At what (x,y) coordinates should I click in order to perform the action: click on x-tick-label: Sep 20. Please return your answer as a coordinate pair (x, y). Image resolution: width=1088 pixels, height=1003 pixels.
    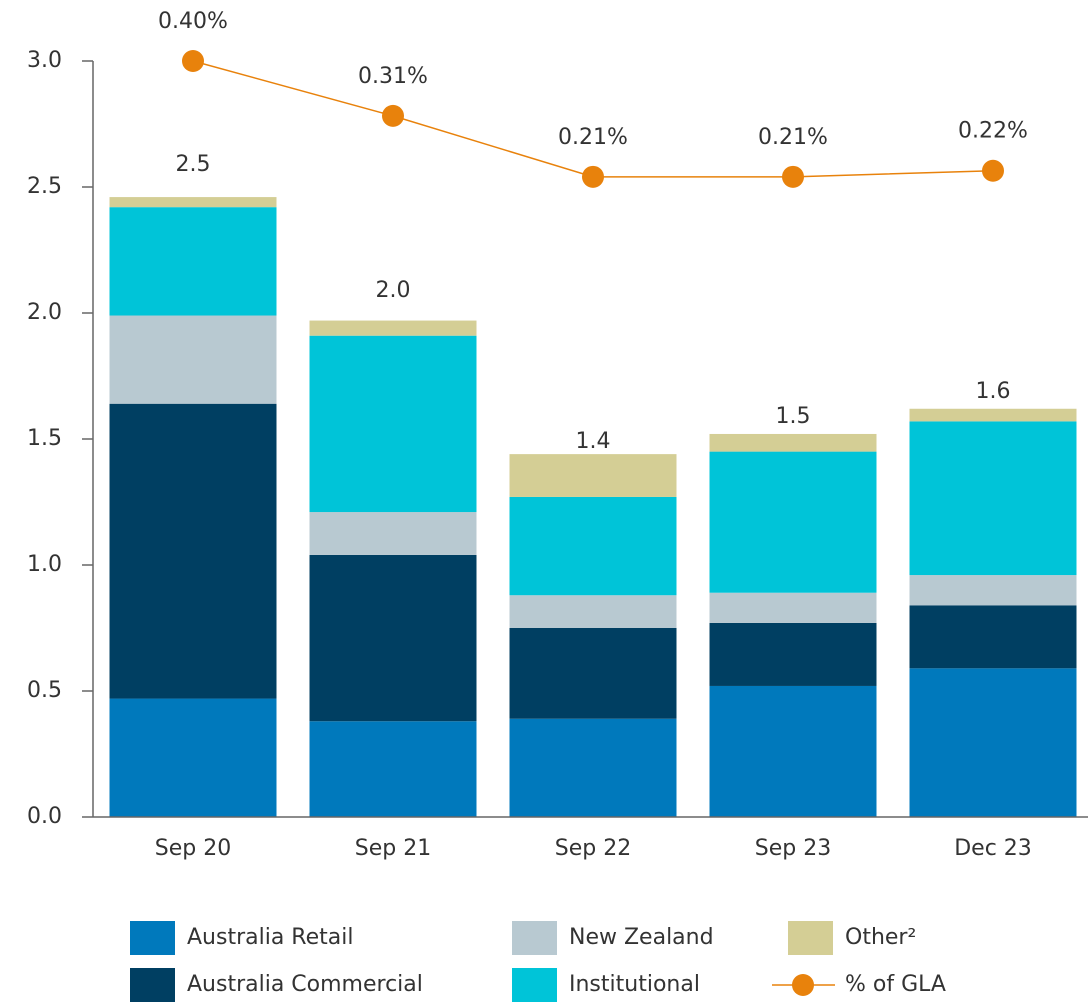
    Looking at the image, I should click on (193, 848).